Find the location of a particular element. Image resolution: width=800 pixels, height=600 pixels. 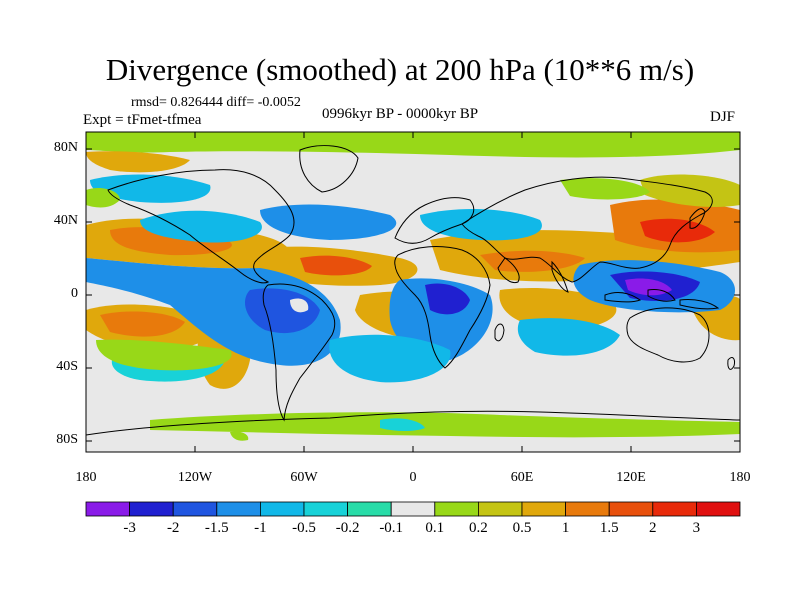

y-tick-label: 40S is located at coordinates (67, 366).